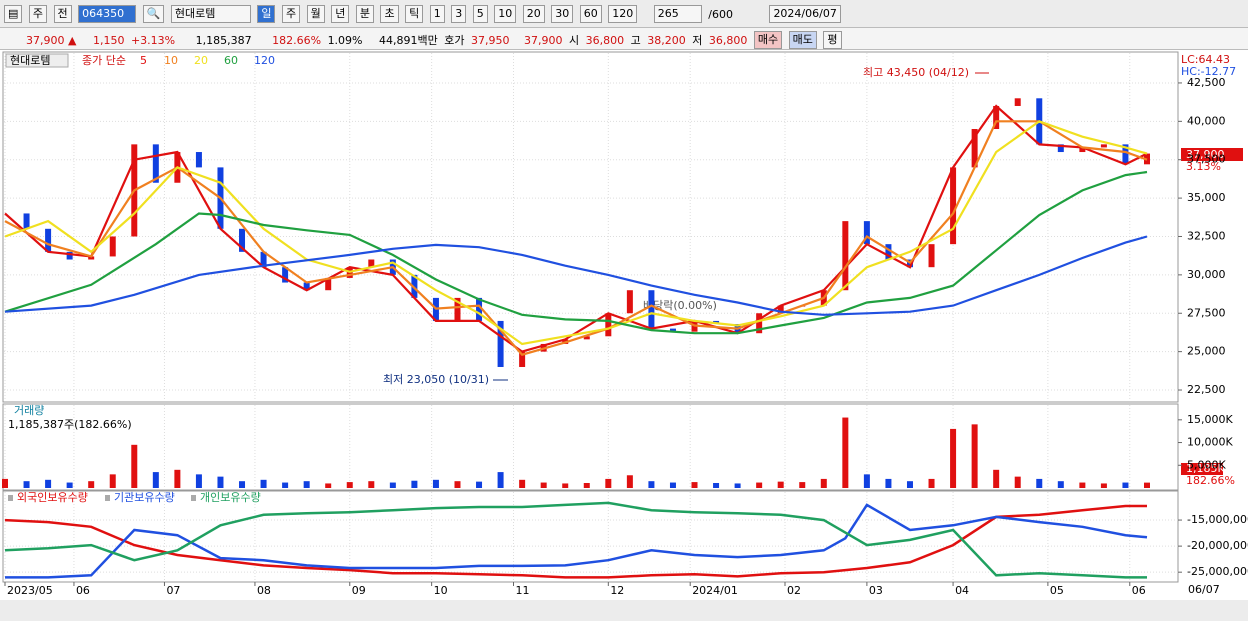 Image resolution: width=1248 pixels, height=621 pixels. Describe the element at coordinates (624, 610) in the screenshot. I see `scrollbar` at that location.